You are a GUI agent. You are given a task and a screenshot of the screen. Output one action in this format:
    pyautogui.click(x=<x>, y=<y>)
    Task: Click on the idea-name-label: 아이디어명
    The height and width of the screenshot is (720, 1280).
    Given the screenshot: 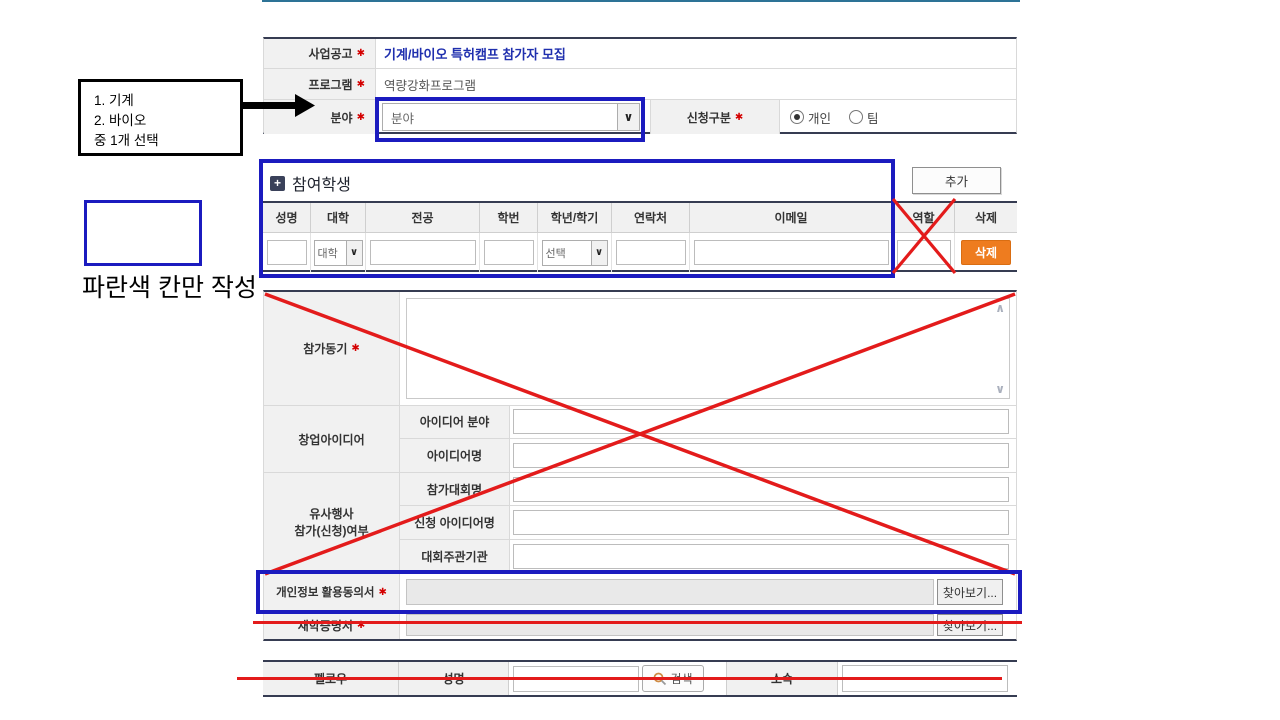 What is the action you would take?
    pyautogui.click(x=455, y=455)
    